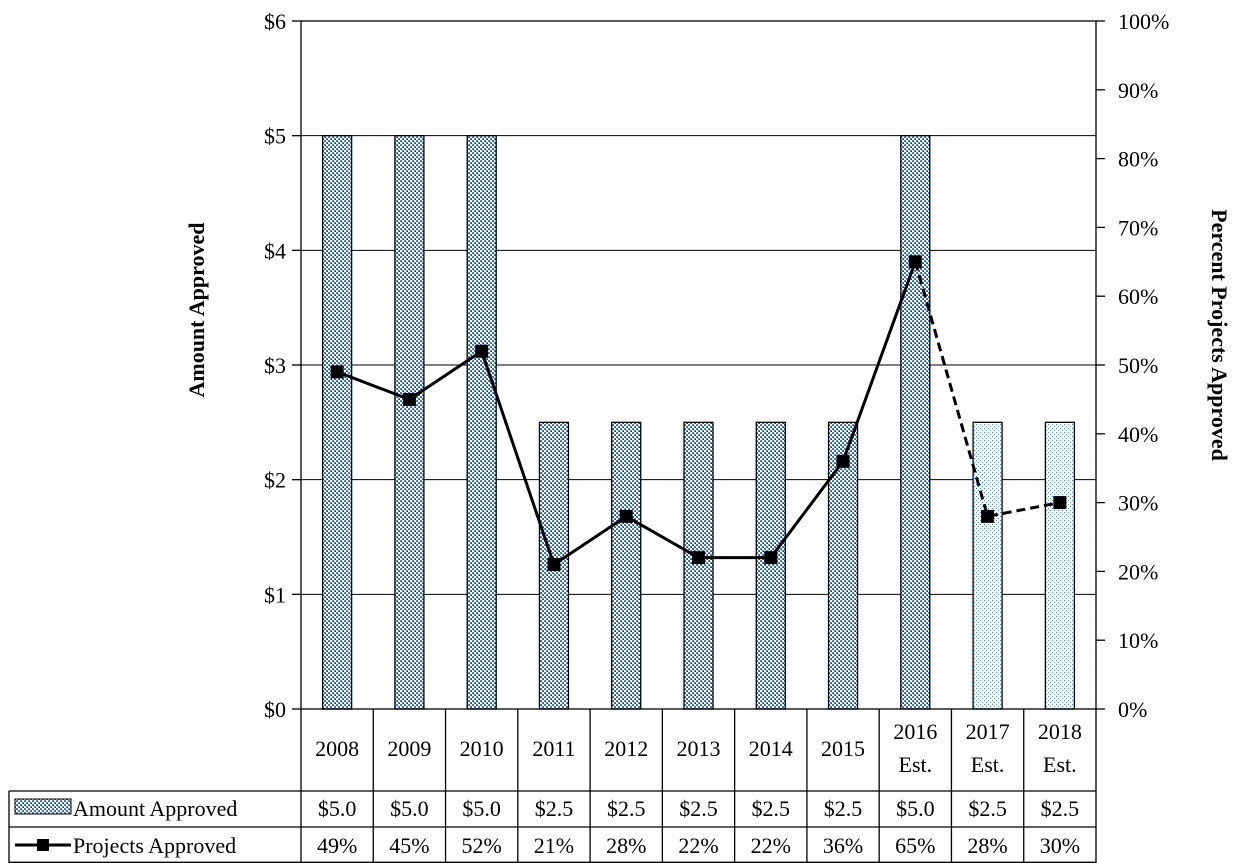 This screenshot has height=863, width=1243. I want to click on left-tick-label: $3, so click(275, 365).